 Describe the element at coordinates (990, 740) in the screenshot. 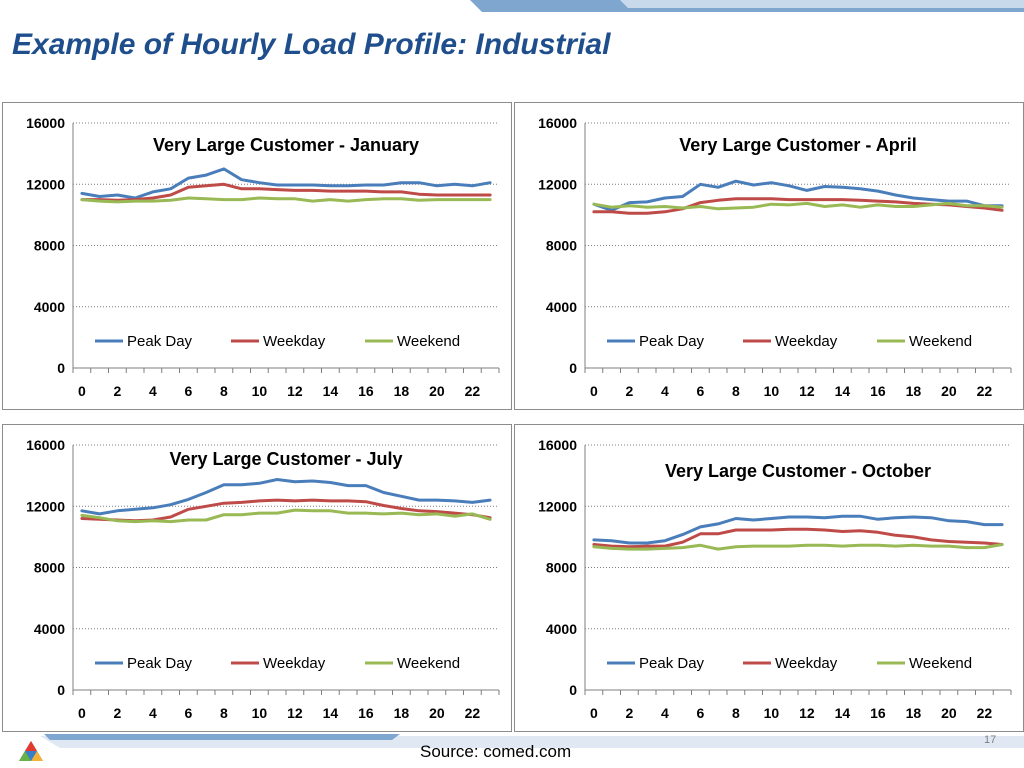

I see `page-number: 17` at that location.